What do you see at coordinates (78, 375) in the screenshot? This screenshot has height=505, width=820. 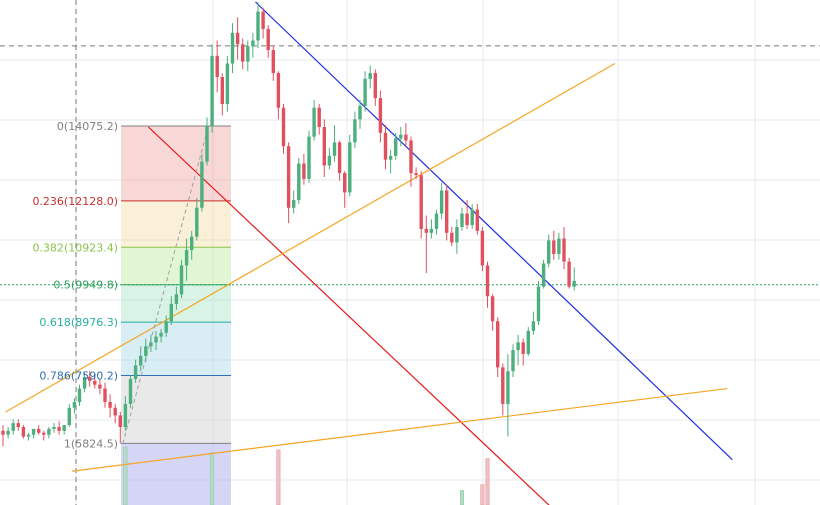 I see `fib-level-label: 0.786(7590.2)` at bounding box center [78, 375].